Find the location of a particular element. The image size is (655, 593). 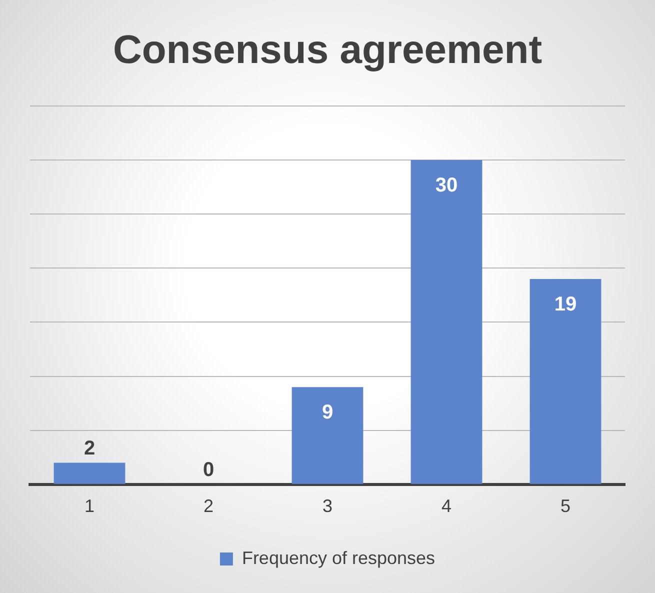

x-tick-label: 3 is located at coordinates (327, 506).